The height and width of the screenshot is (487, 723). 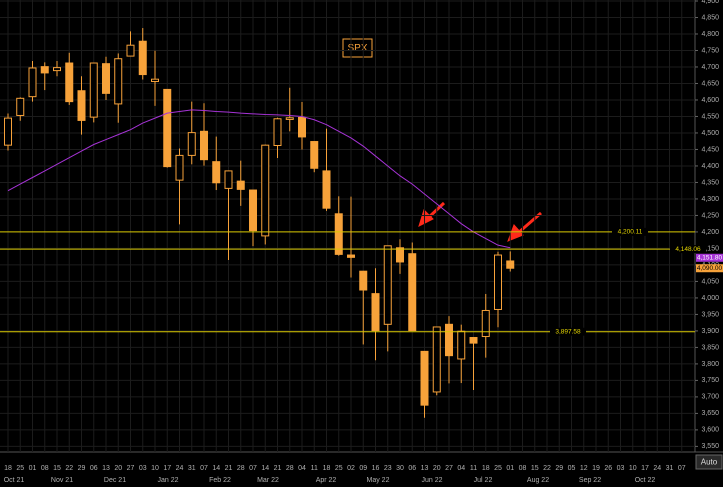 I want to click on auto-button-label: Auto, so click(x=709, y=462).